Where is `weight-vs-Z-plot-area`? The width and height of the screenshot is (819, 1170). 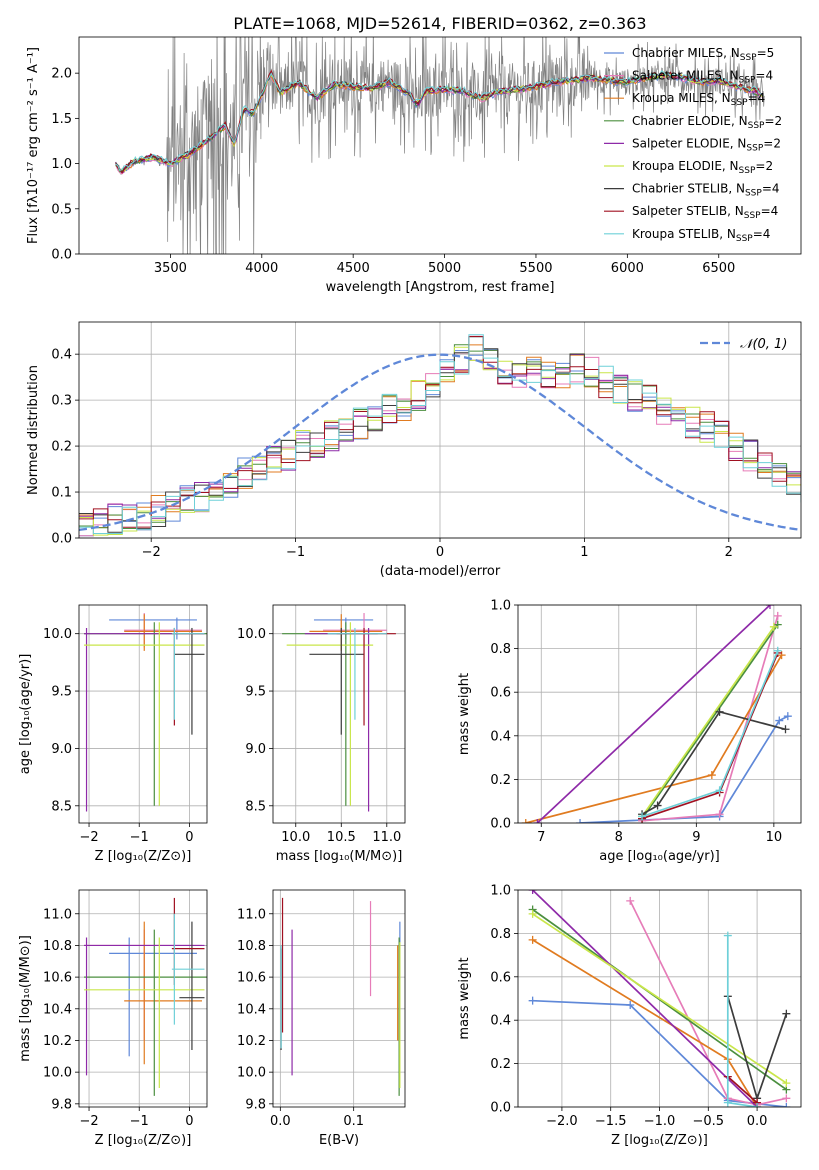 weight-vs-Z-plot-area is located at coordinates (659, 998).